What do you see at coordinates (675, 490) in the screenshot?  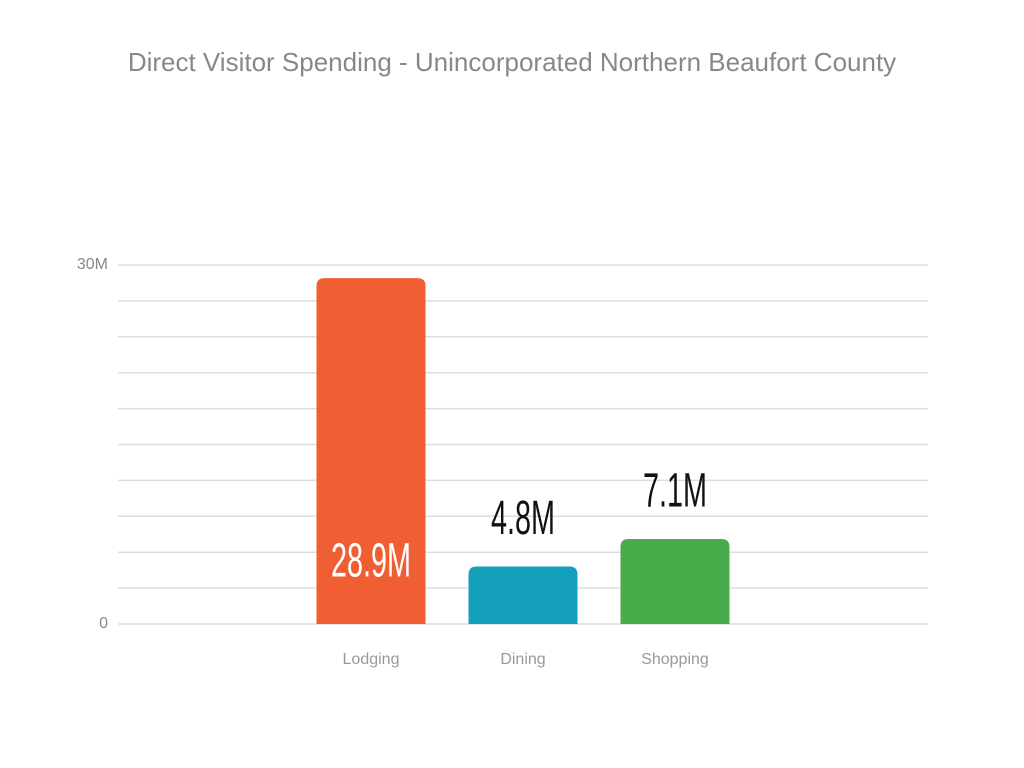 I see `value-label: 7.1M` at bounding box center [675, 490].